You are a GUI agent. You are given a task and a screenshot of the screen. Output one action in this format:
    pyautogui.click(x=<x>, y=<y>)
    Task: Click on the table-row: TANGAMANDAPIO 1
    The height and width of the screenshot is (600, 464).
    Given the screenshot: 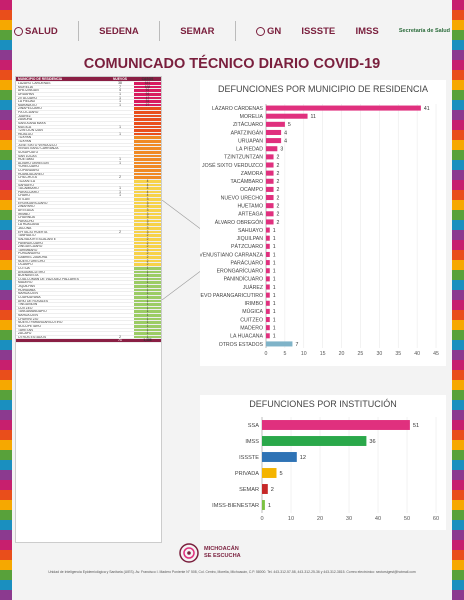 What is the action you would take?
    pyautogui.click(x=88, y=312)
    